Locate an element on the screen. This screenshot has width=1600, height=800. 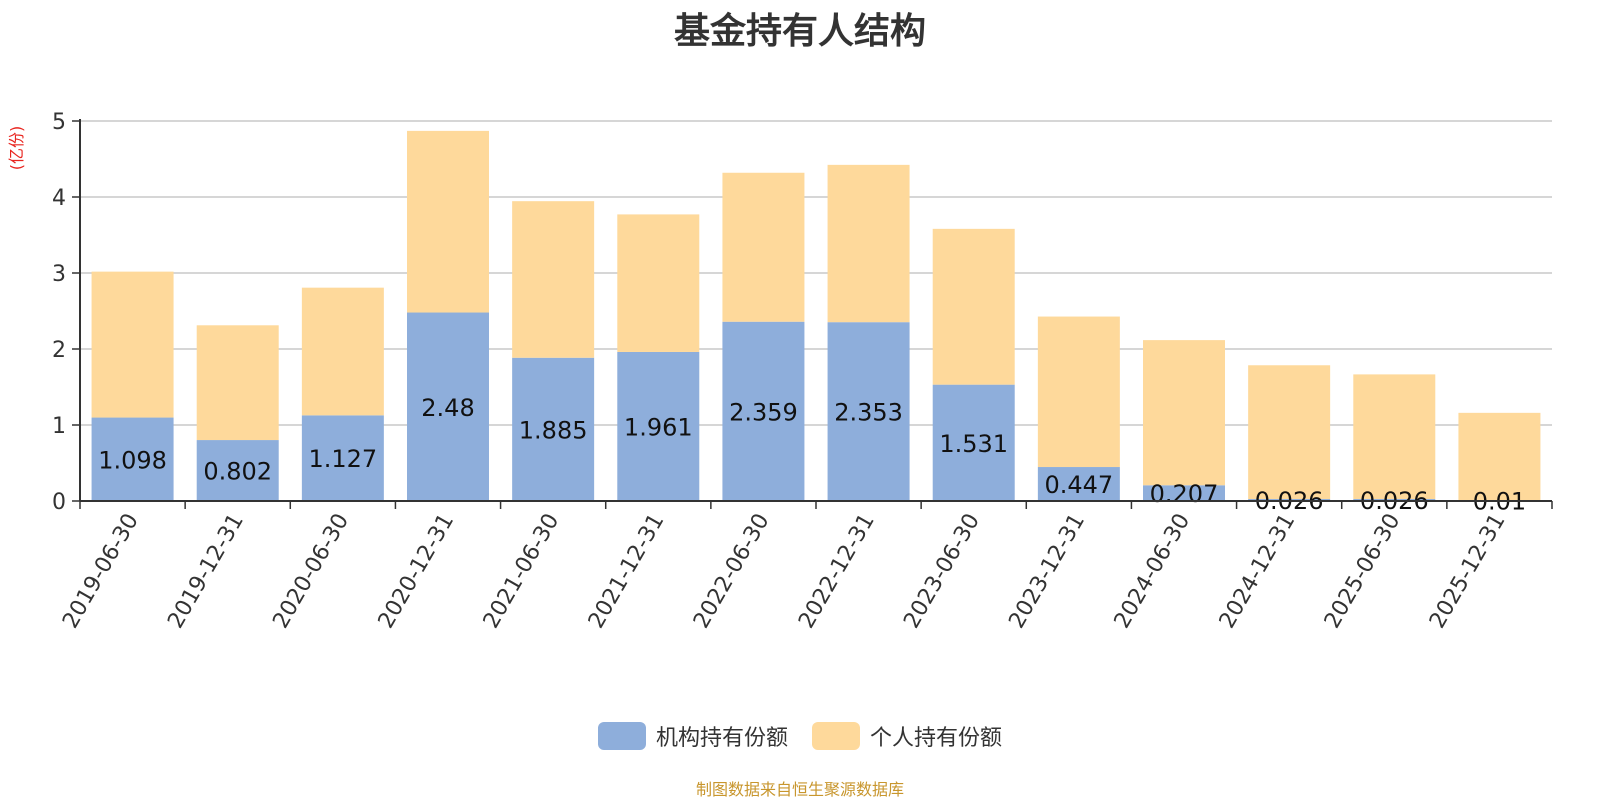
x-tick-label: 2023-06-30 is located at coordinates (942, 571).